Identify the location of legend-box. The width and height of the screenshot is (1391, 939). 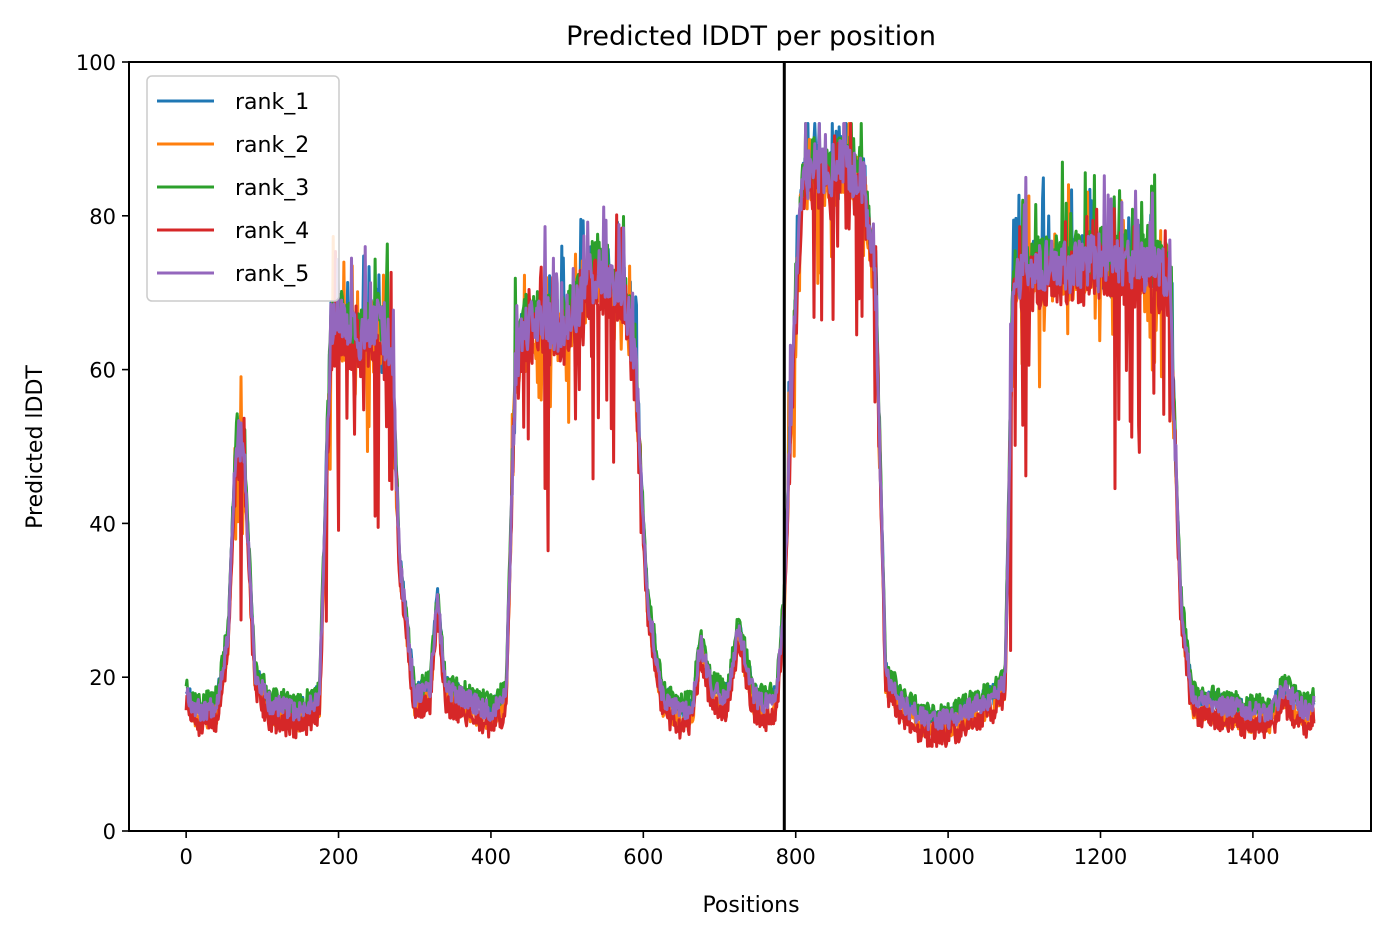
(243, 188).